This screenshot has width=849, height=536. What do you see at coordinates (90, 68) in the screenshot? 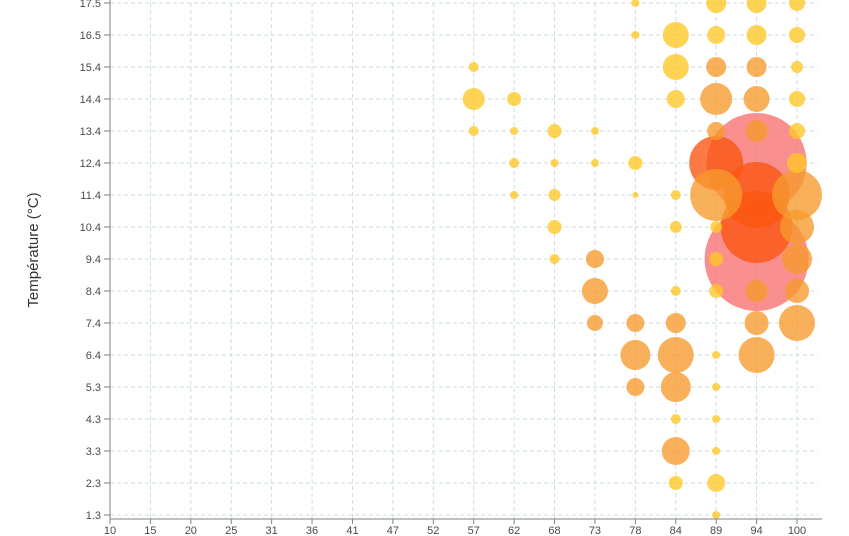
I see `y-tick-label: 15.4` at bounding box center [90, 68].